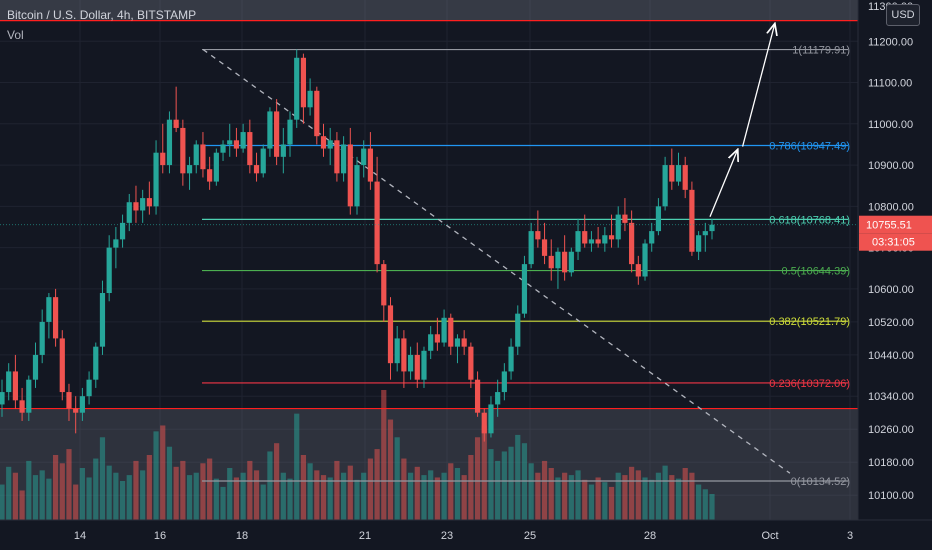 This screenshot has height=550, width=932. Describe the element at coordinates (466, 535) in the screenshot. I see `time-axis` at that location.